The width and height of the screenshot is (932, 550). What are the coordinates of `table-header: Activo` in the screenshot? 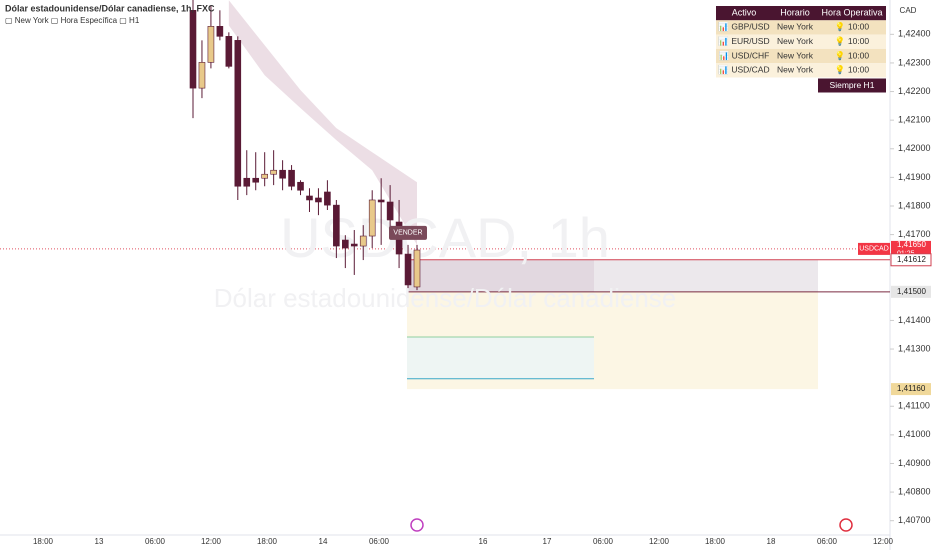 It's located at (744, 13).